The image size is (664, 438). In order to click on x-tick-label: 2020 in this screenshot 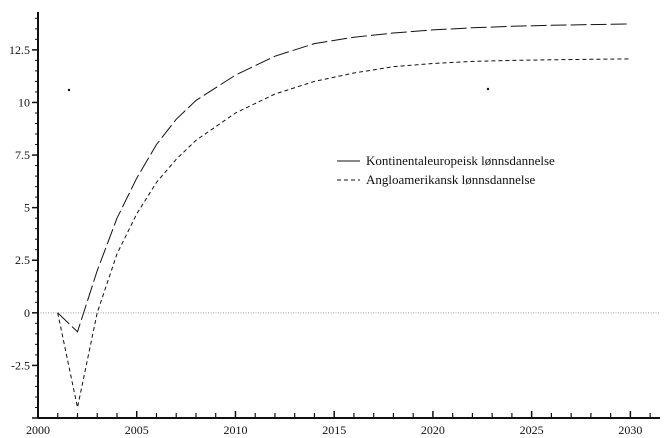, I will do `click(433, 430)`.